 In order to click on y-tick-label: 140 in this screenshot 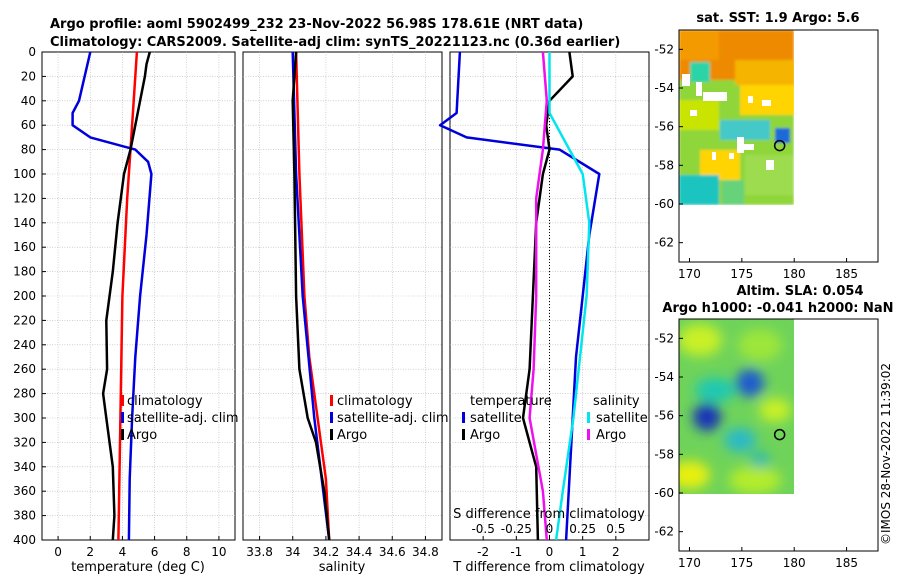, I will do `click(24, 223)`.